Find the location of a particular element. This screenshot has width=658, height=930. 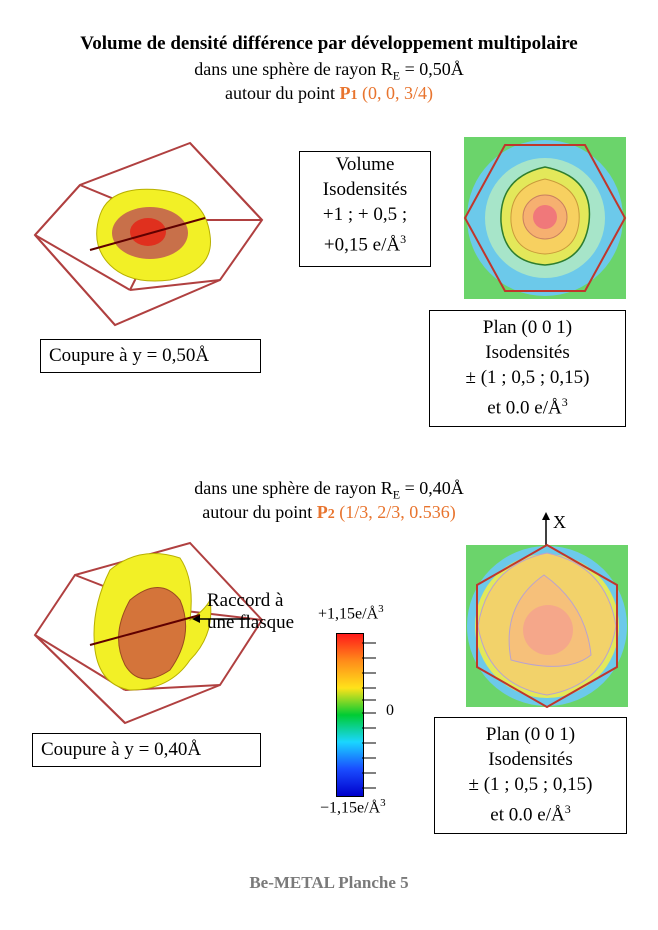

cut-label-2: Coupure à y = 0,40Å is located at coordinates (146, 750).